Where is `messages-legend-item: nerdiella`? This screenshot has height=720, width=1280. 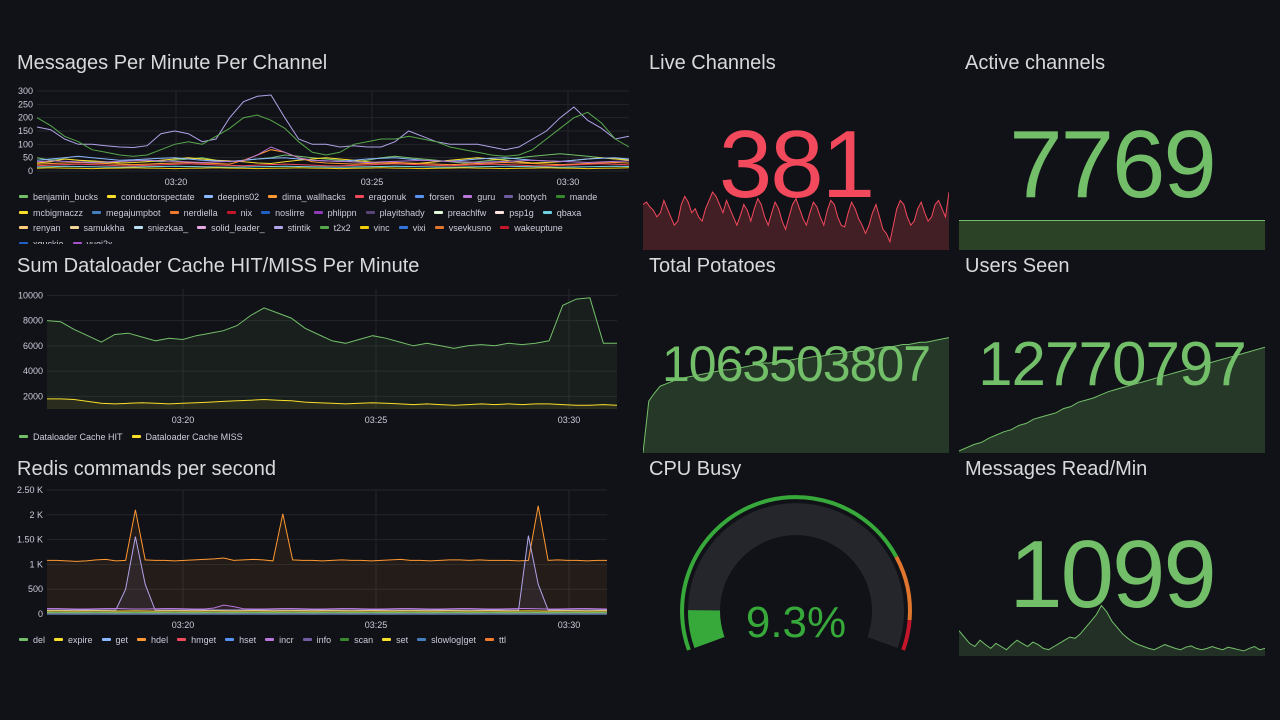
messages-legend-item: nerdiella is located at coordinates (193, 214).